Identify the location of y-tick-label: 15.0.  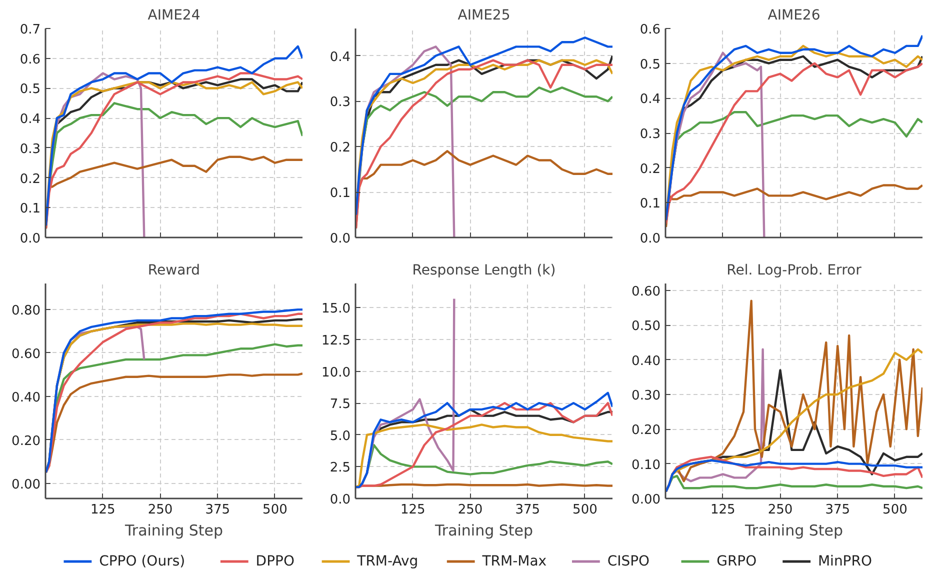
(336, 309).